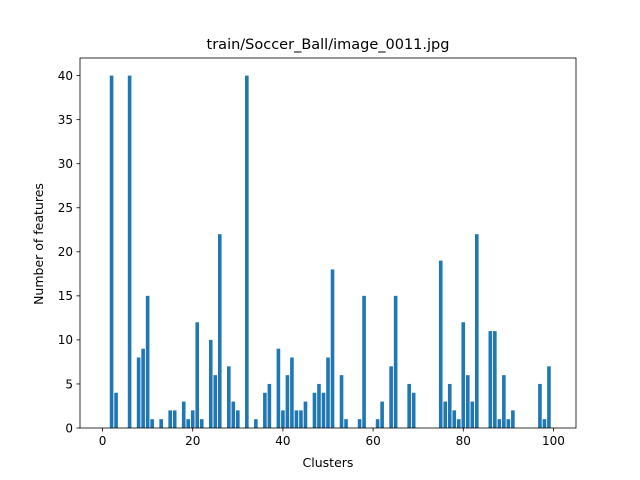  Describe the element at coordinates (65, 296) in the screenshot. I see `y-tick-label: 15` at that location.